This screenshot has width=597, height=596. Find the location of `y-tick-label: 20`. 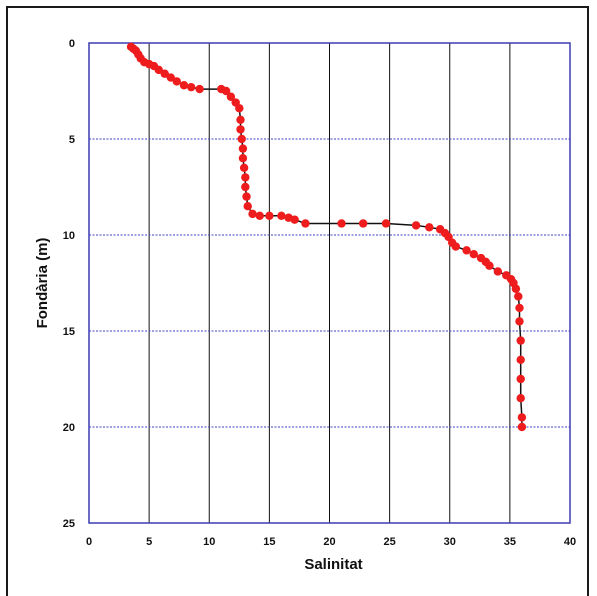

y-tick-label: 20 is located at coordinates (69, 428).